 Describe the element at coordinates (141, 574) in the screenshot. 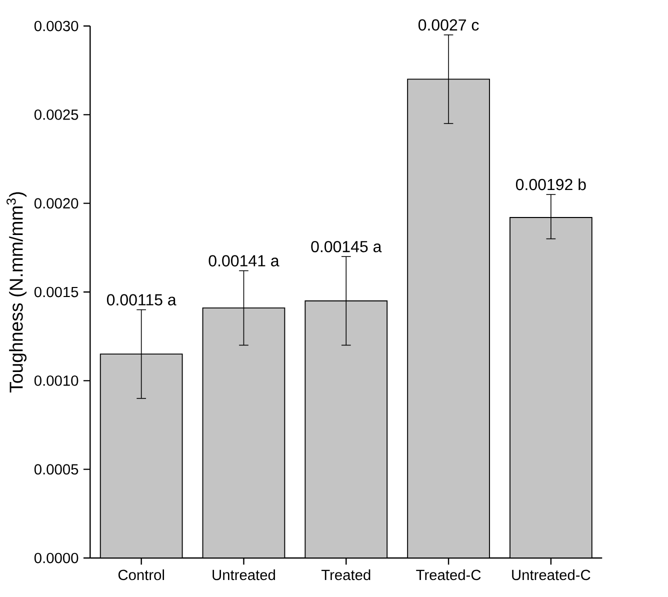

I see `x-tick-label: Control` at that location.